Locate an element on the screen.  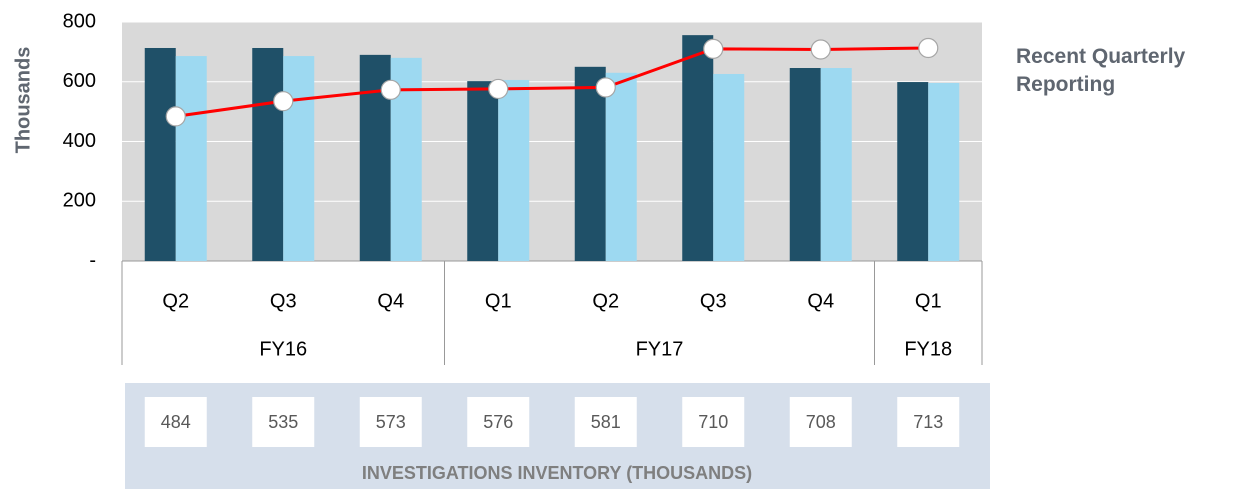
y-tick-label: 400 is located at coordinates (79, 141).